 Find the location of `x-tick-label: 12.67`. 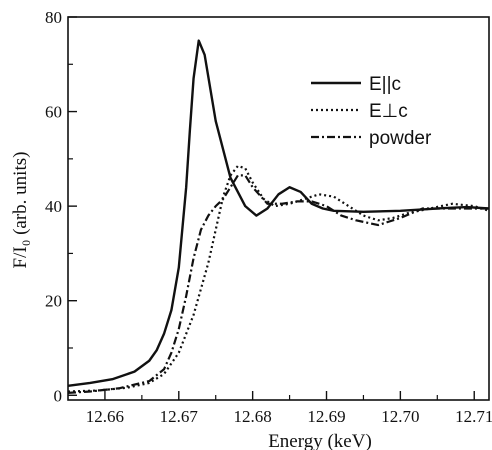

x-tick-label: 12.67 is located at coordinates (179, 416).